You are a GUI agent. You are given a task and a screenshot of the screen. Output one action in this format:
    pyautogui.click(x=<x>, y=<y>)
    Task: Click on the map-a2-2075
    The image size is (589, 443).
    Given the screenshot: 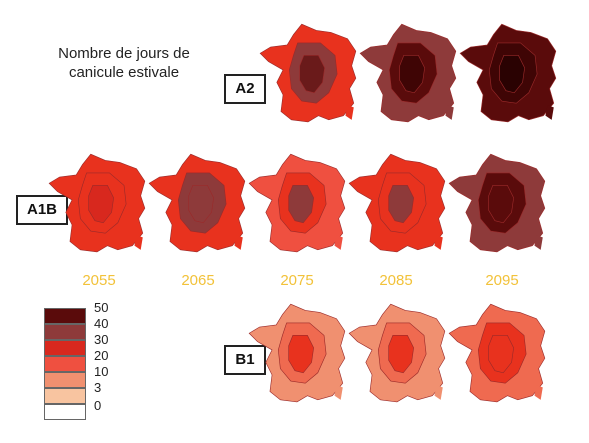 What is the action you would take?
    pyautogui.click(x=308, y=72)
    